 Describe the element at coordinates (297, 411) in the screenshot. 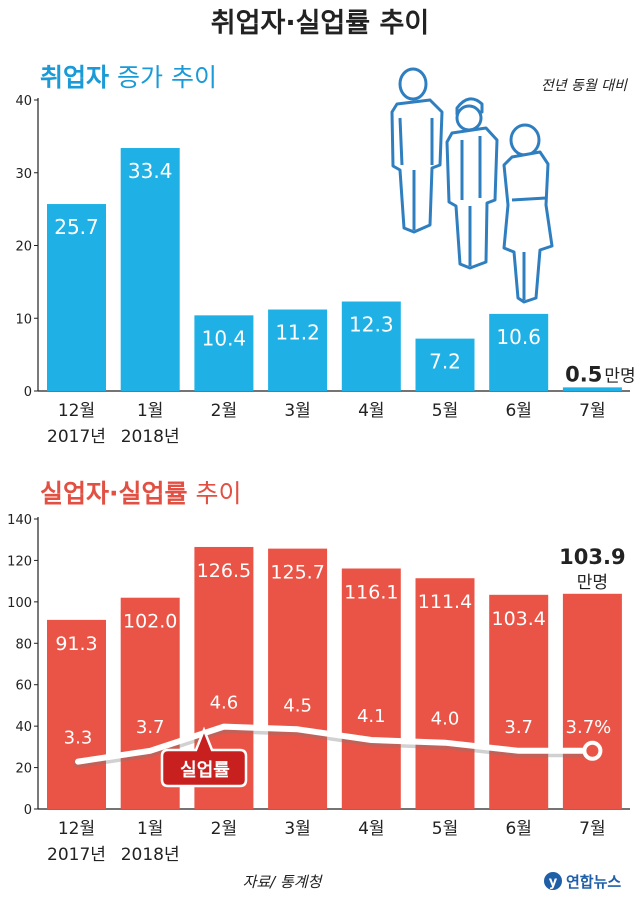

I see `employment-x-tick-label: 3월` at that location.